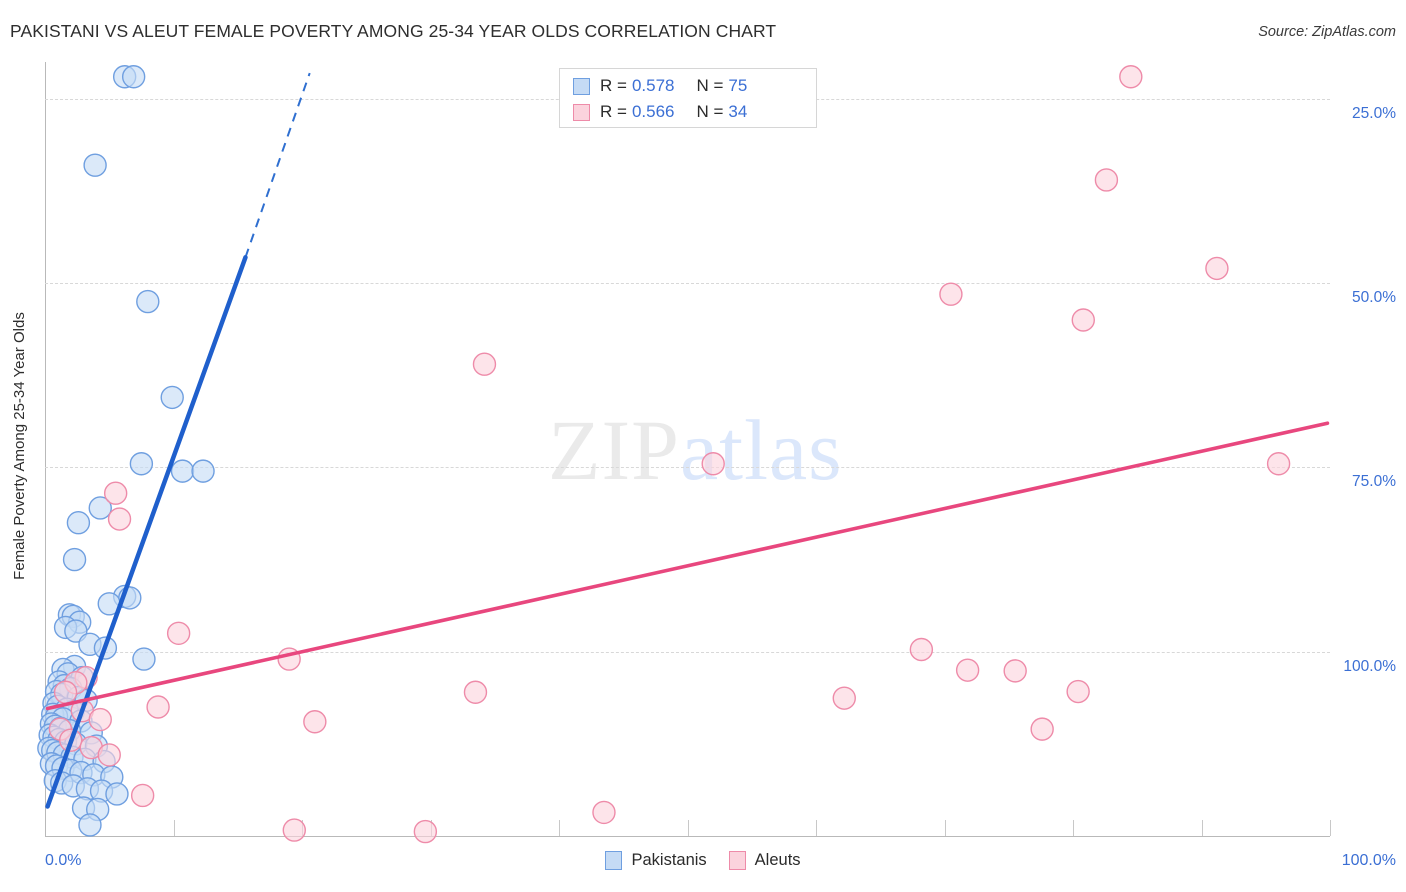 The width and height of the screenshot is (1406, 892). What do you see at coordinates (738, 111) in the screenshot?
I see `n-value-aleuts: 34` at bounding box center [738, 111].